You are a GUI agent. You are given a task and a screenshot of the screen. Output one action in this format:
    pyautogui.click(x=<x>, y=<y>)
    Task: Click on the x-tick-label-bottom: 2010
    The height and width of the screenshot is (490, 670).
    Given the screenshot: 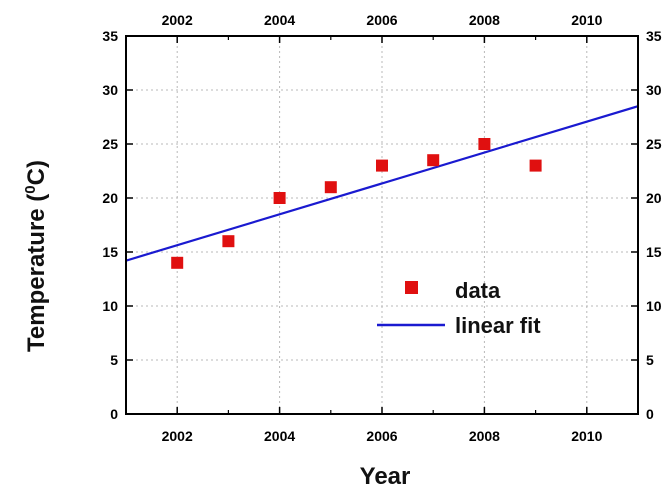 What is the action you would take?
    pyautogui.click(x=586, y=436)
    